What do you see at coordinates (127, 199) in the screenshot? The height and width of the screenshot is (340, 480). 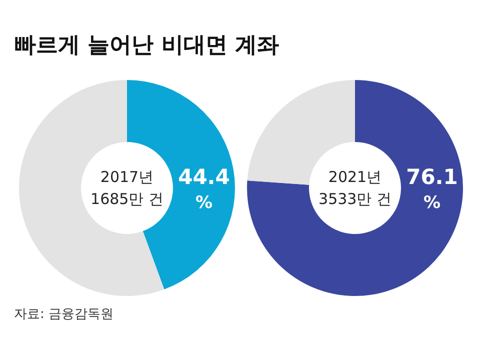 I see `text: 1685만 건` at bounding box center [127, 199].